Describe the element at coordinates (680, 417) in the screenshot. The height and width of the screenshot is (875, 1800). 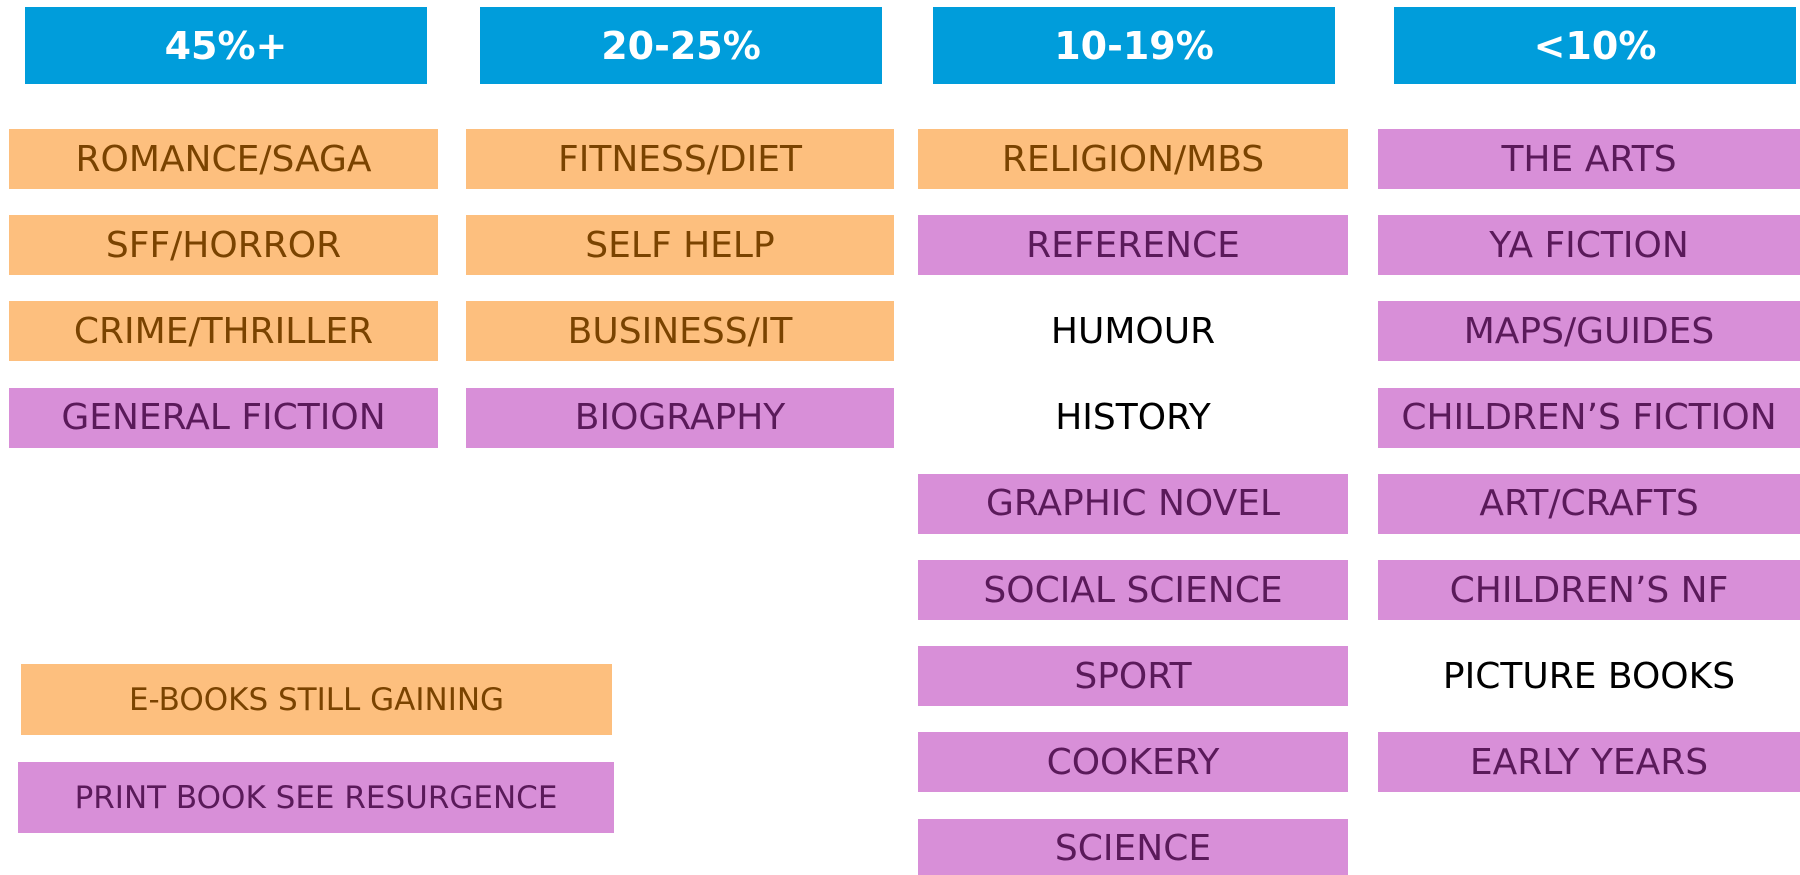
I see `genre-tag: BIOGRAPHY` at that location.